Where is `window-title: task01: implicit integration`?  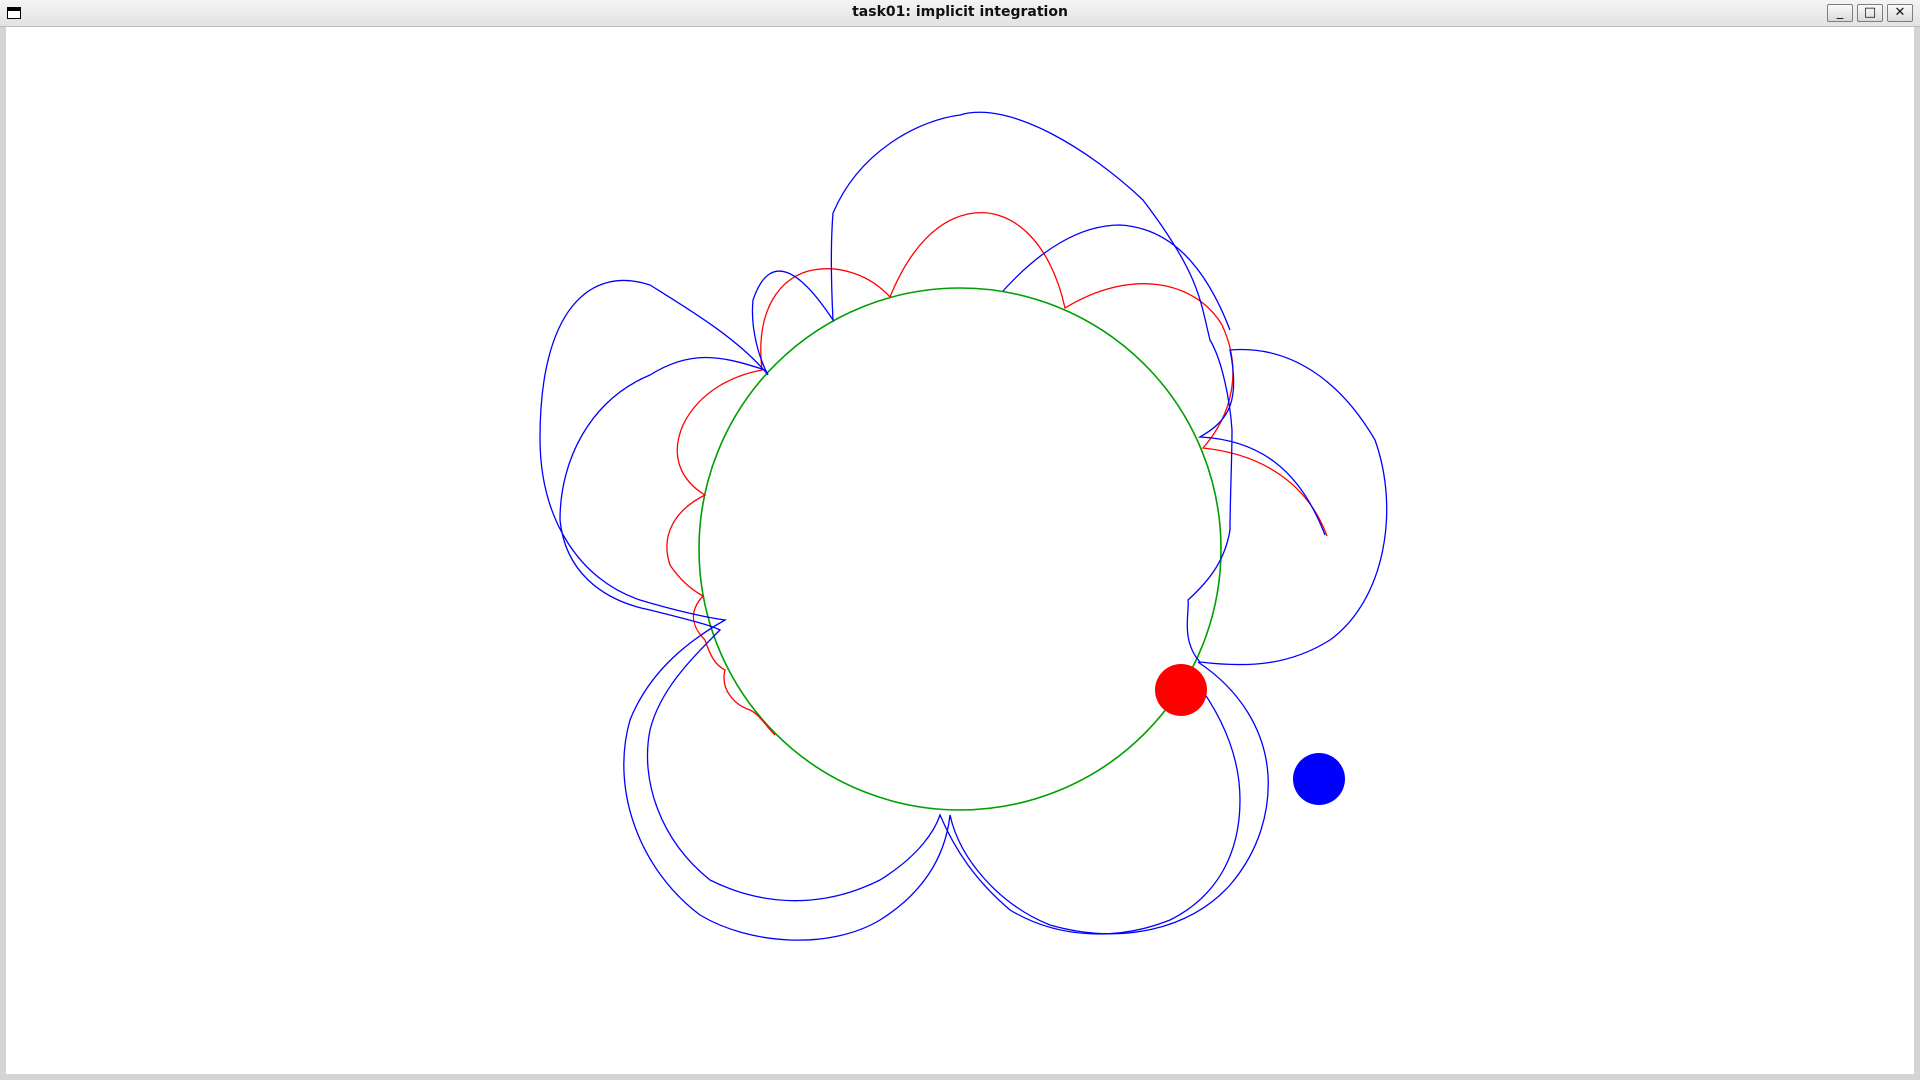
window-title: task01: implicit integration is located at coordinates (960, 12).